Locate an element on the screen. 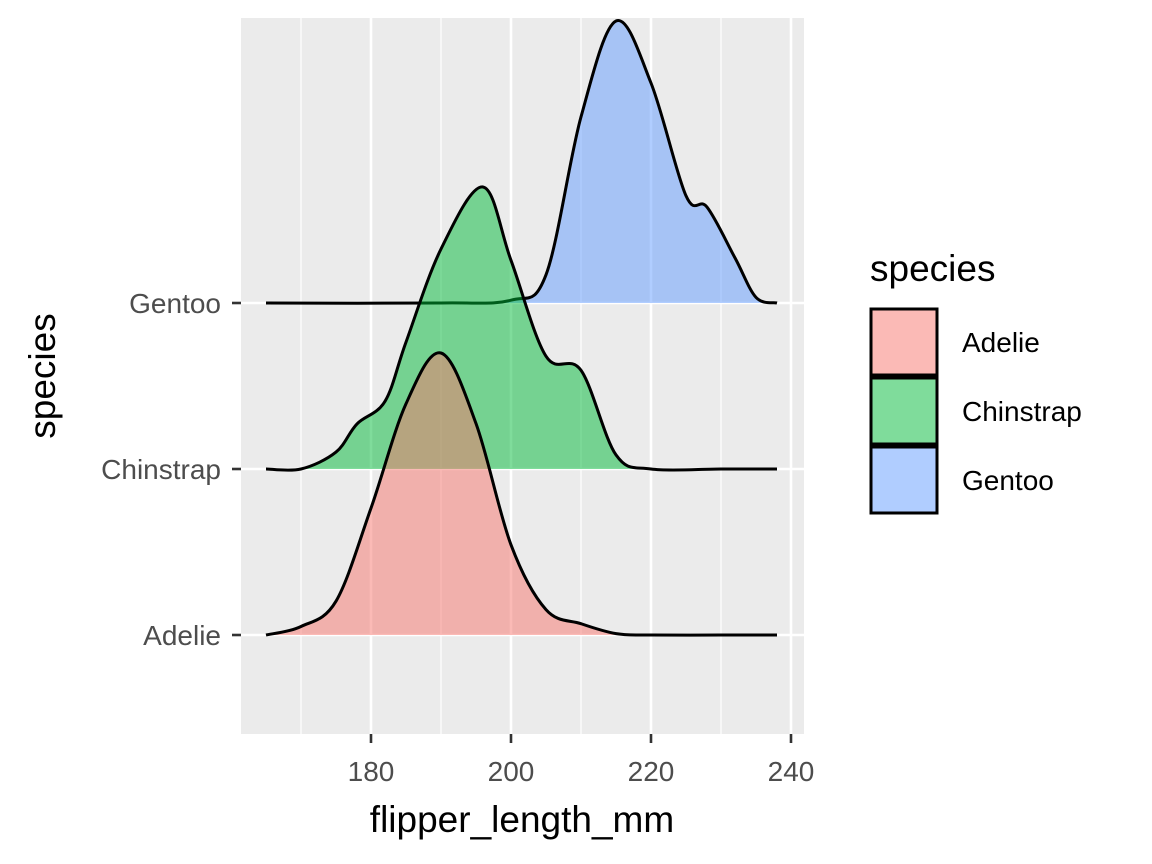 Image resolution: width=1152 pixels, height=864 pixels. ridge-line-adelie is located at coordinates (521, 494).